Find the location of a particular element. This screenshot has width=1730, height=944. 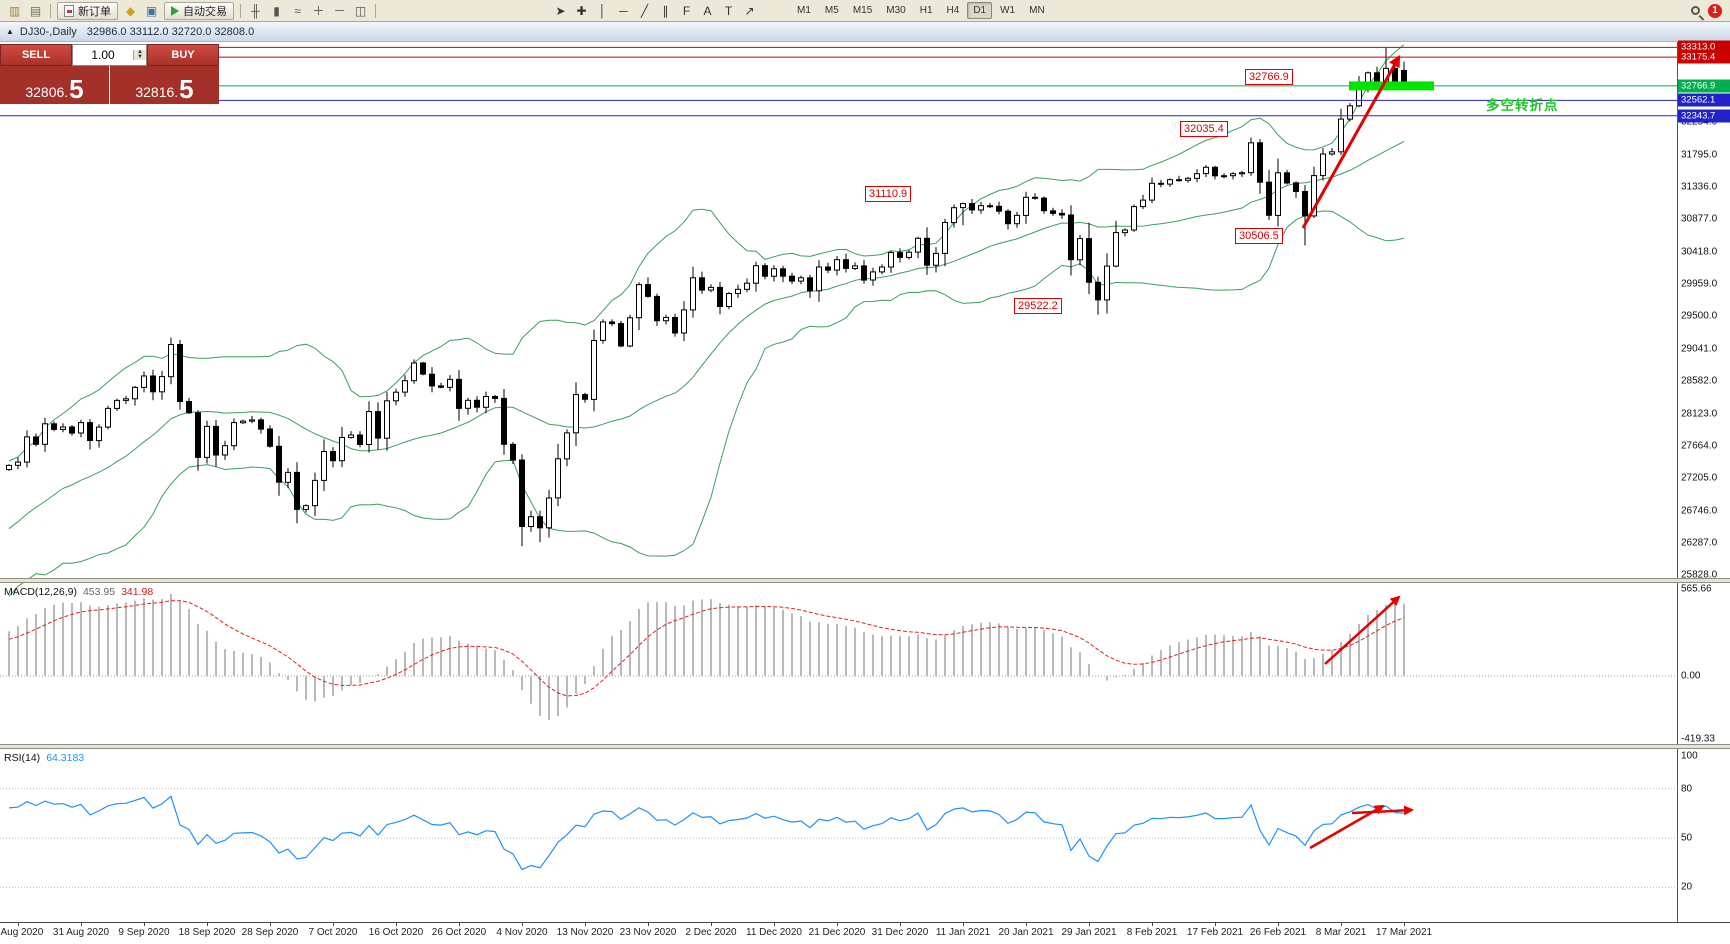

date-axis-label: 11 Dec 2020 is located at coordinates (774, 932).